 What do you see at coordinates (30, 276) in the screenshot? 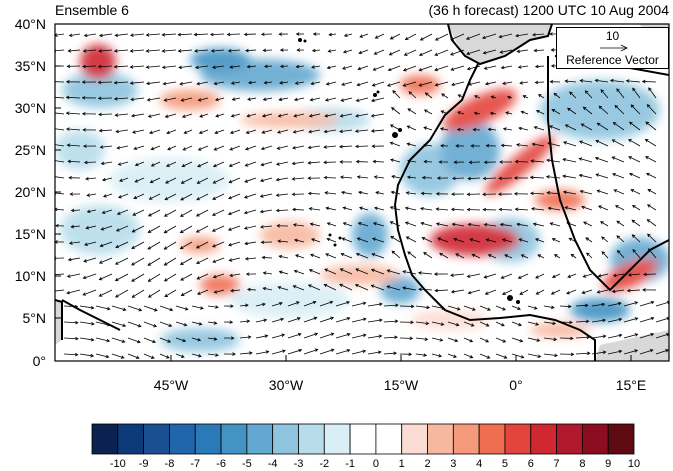
I see `lat-tick-label: 10°N` at bounding box center [30, 276].